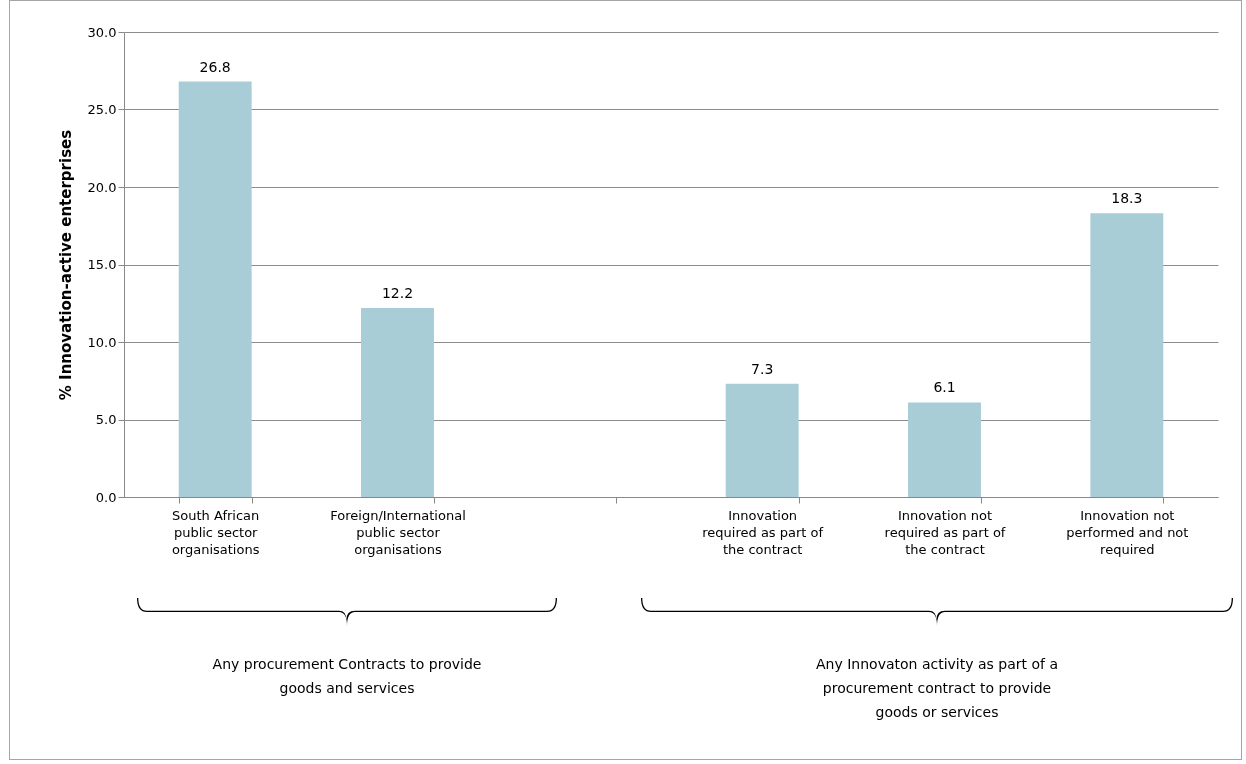 This screenshot has width=1246, height=764. What do you see at coordinates (65, 265) in the screenshot?
I see `y-axis-title: % Innovation-active enterprises` at bounding box center [65, 265].